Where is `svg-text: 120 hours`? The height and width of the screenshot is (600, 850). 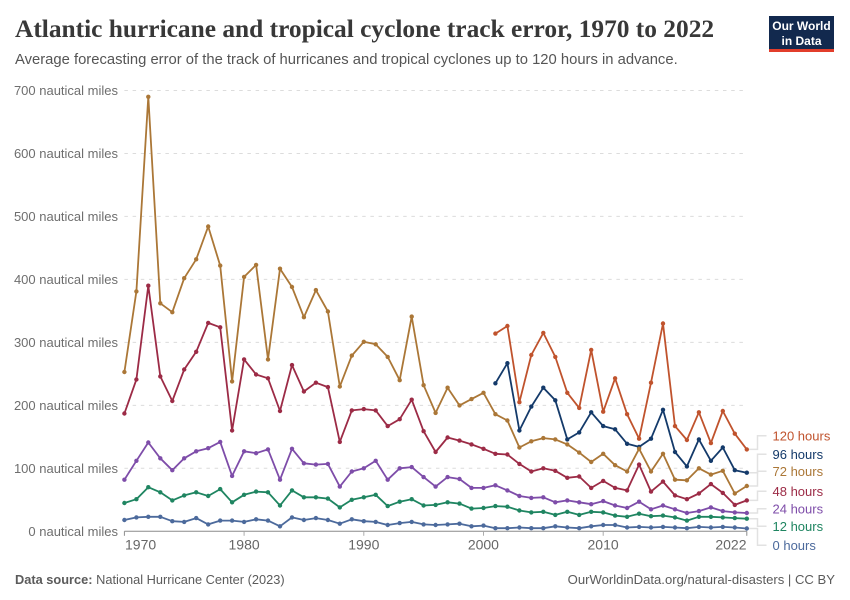 svg-text: 120 hours is located at coordinates (802, 435).